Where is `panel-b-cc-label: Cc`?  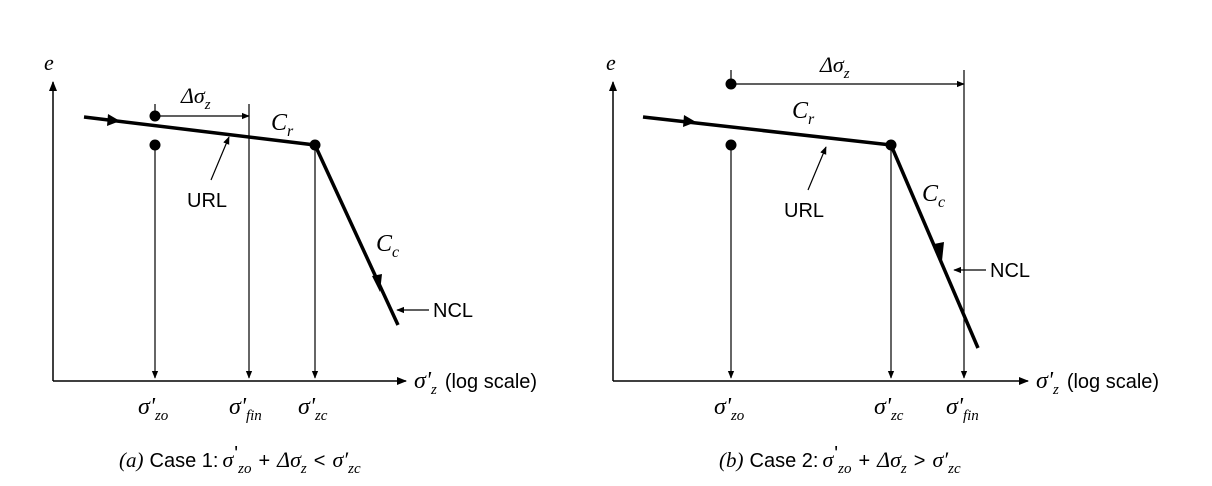
panel-b-cc-label: Cc is located at coordinates (933, 196).